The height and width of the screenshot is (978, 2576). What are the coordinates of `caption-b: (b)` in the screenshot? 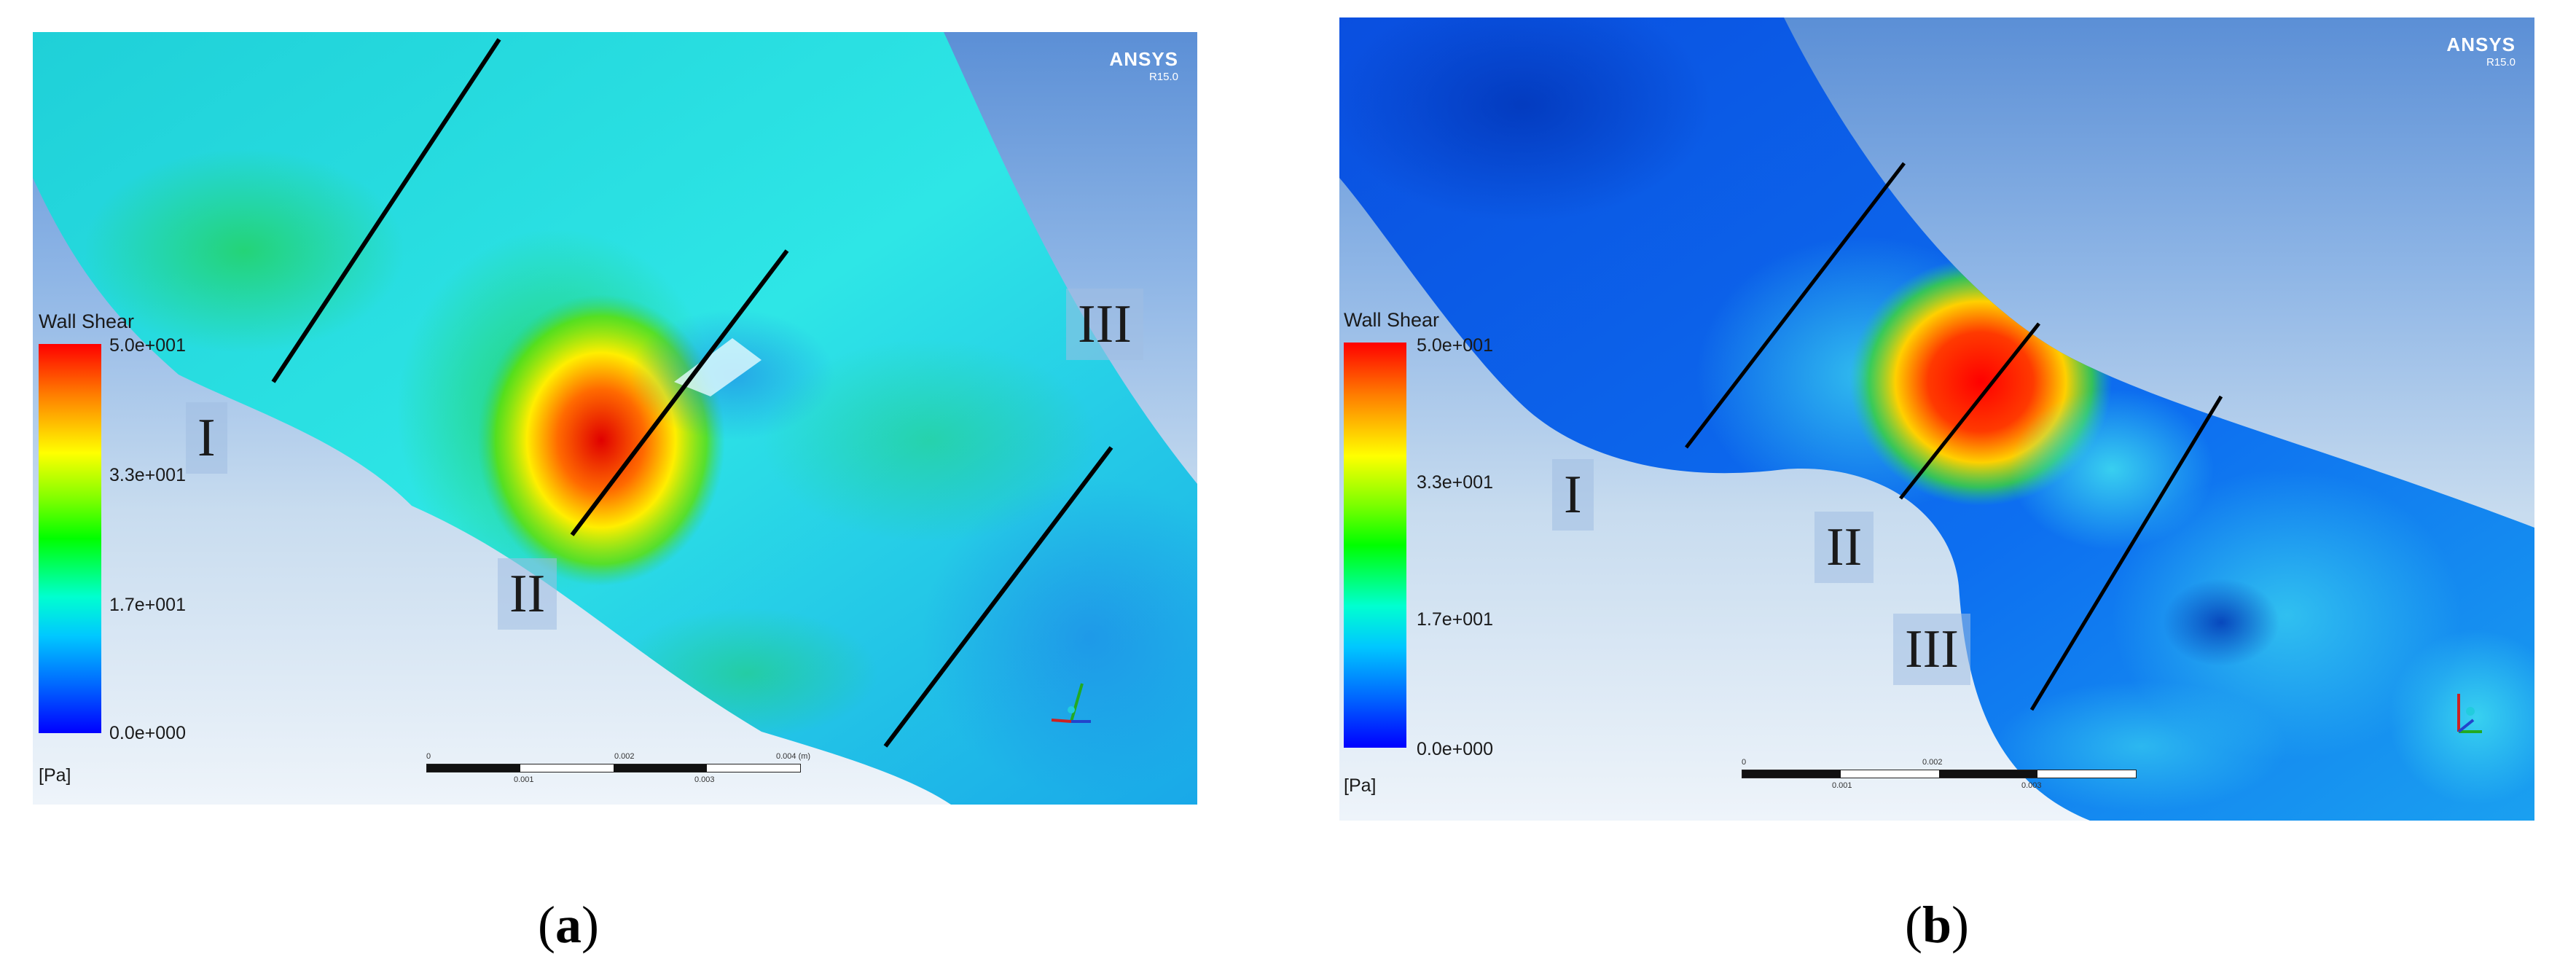 It's located at (1937, 925).